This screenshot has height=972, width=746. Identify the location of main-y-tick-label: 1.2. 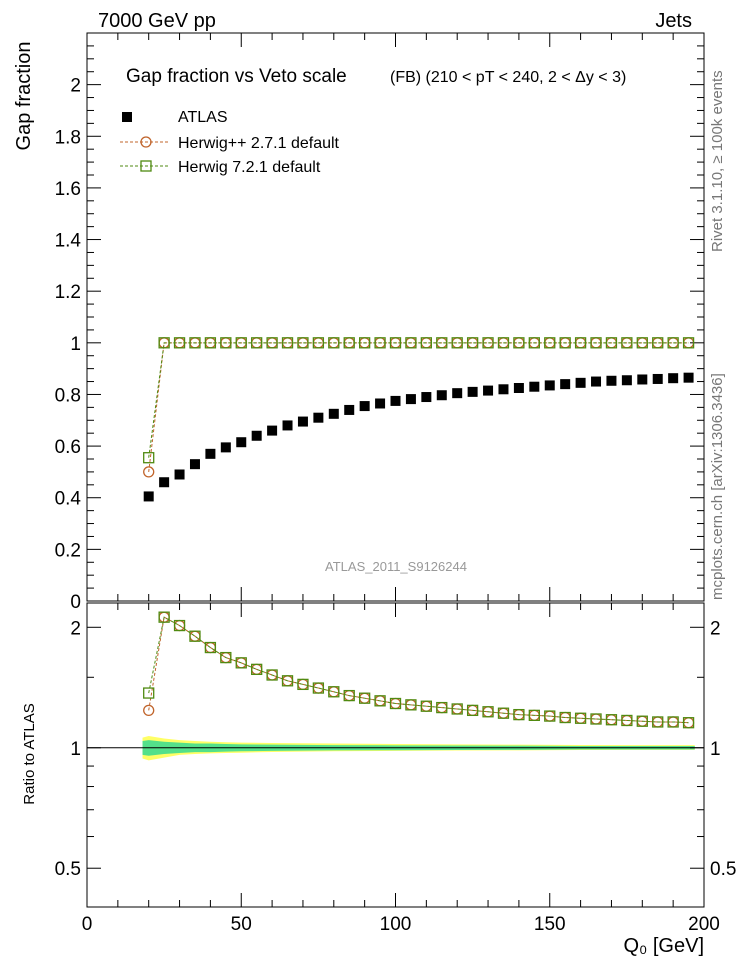
(68, 292).